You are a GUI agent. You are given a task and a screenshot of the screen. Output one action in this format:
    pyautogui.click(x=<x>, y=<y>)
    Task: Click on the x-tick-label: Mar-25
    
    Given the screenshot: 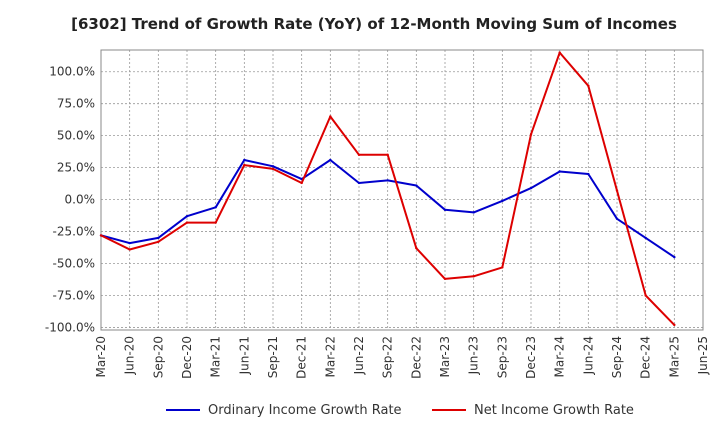 What is the action you would take?
    pyautogui.click(x=674, y=356)
    